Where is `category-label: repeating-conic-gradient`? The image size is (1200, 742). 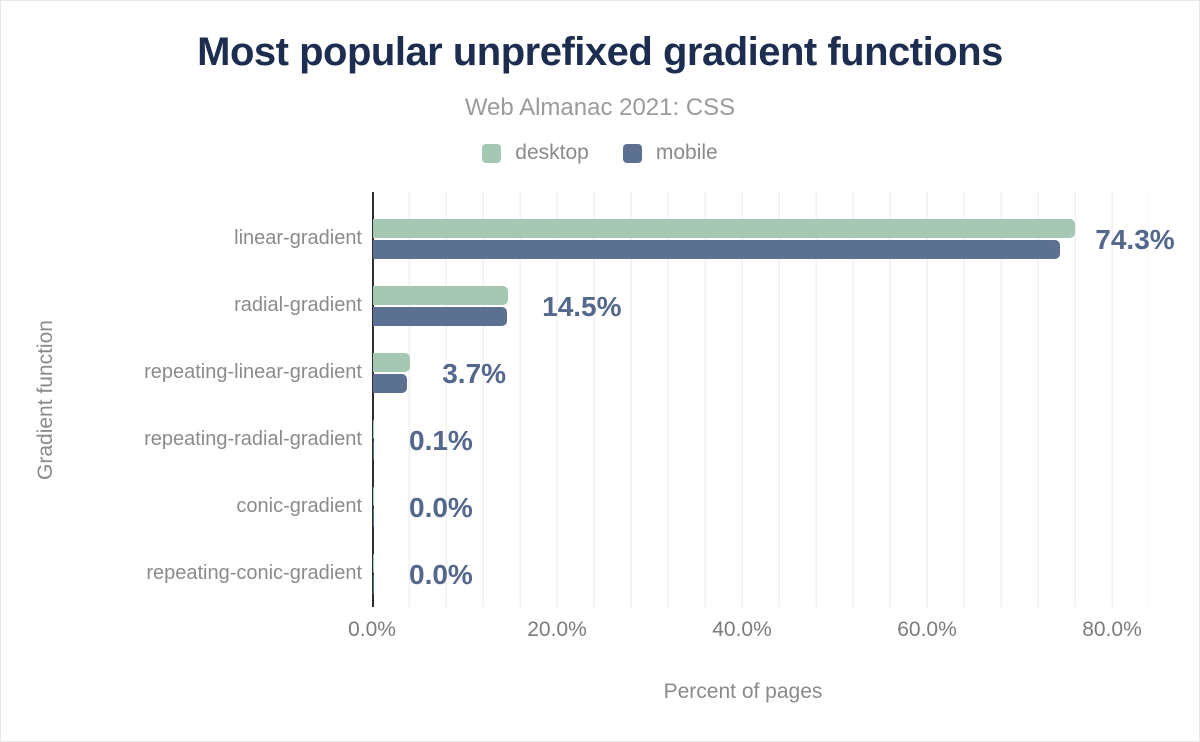 category-label: repeating-conic-gradient is located at coordinates (254, 573).